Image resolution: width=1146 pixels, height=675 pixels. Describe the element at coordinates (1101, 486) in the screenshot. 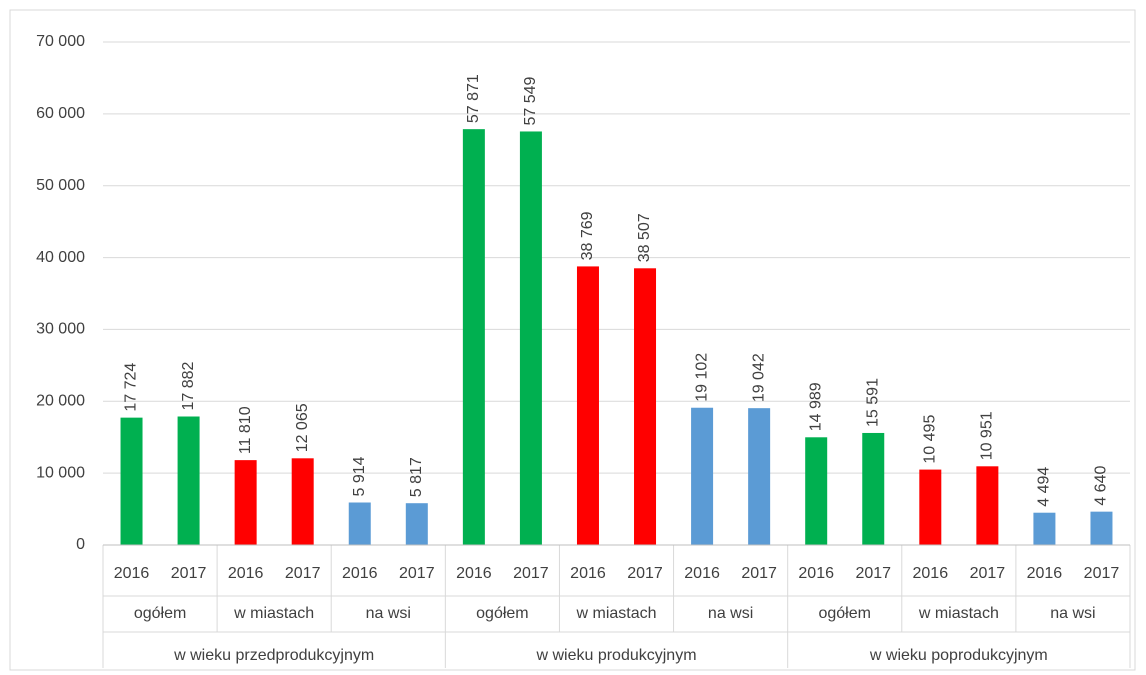

I see `value-label: 4 640` at that location.